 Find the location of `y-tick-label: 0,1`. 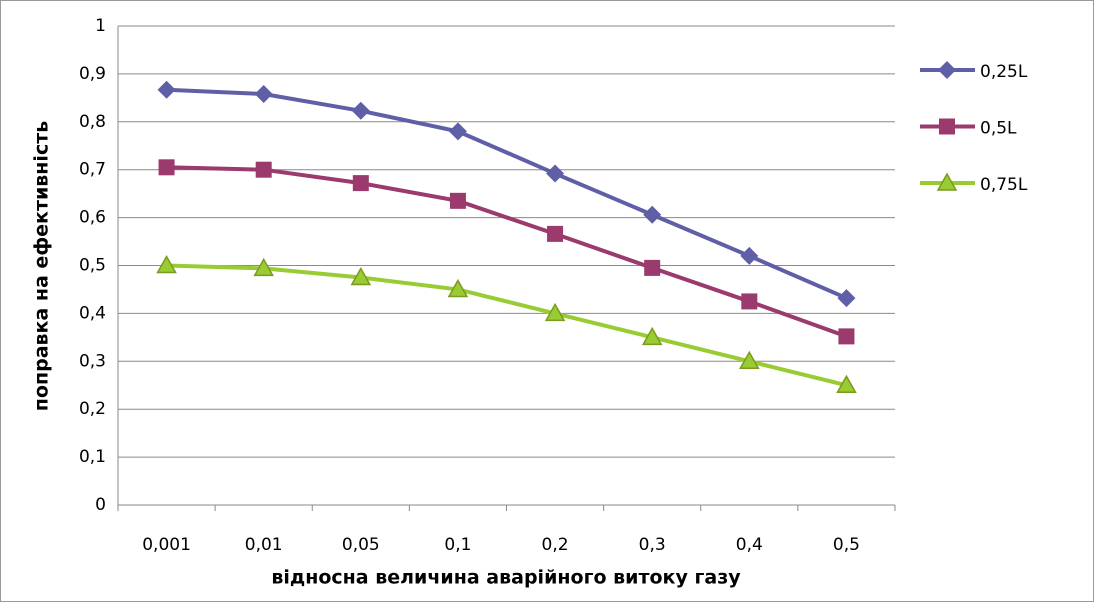

y-tick-label: 0,1 is located at coordinates (92, 457).